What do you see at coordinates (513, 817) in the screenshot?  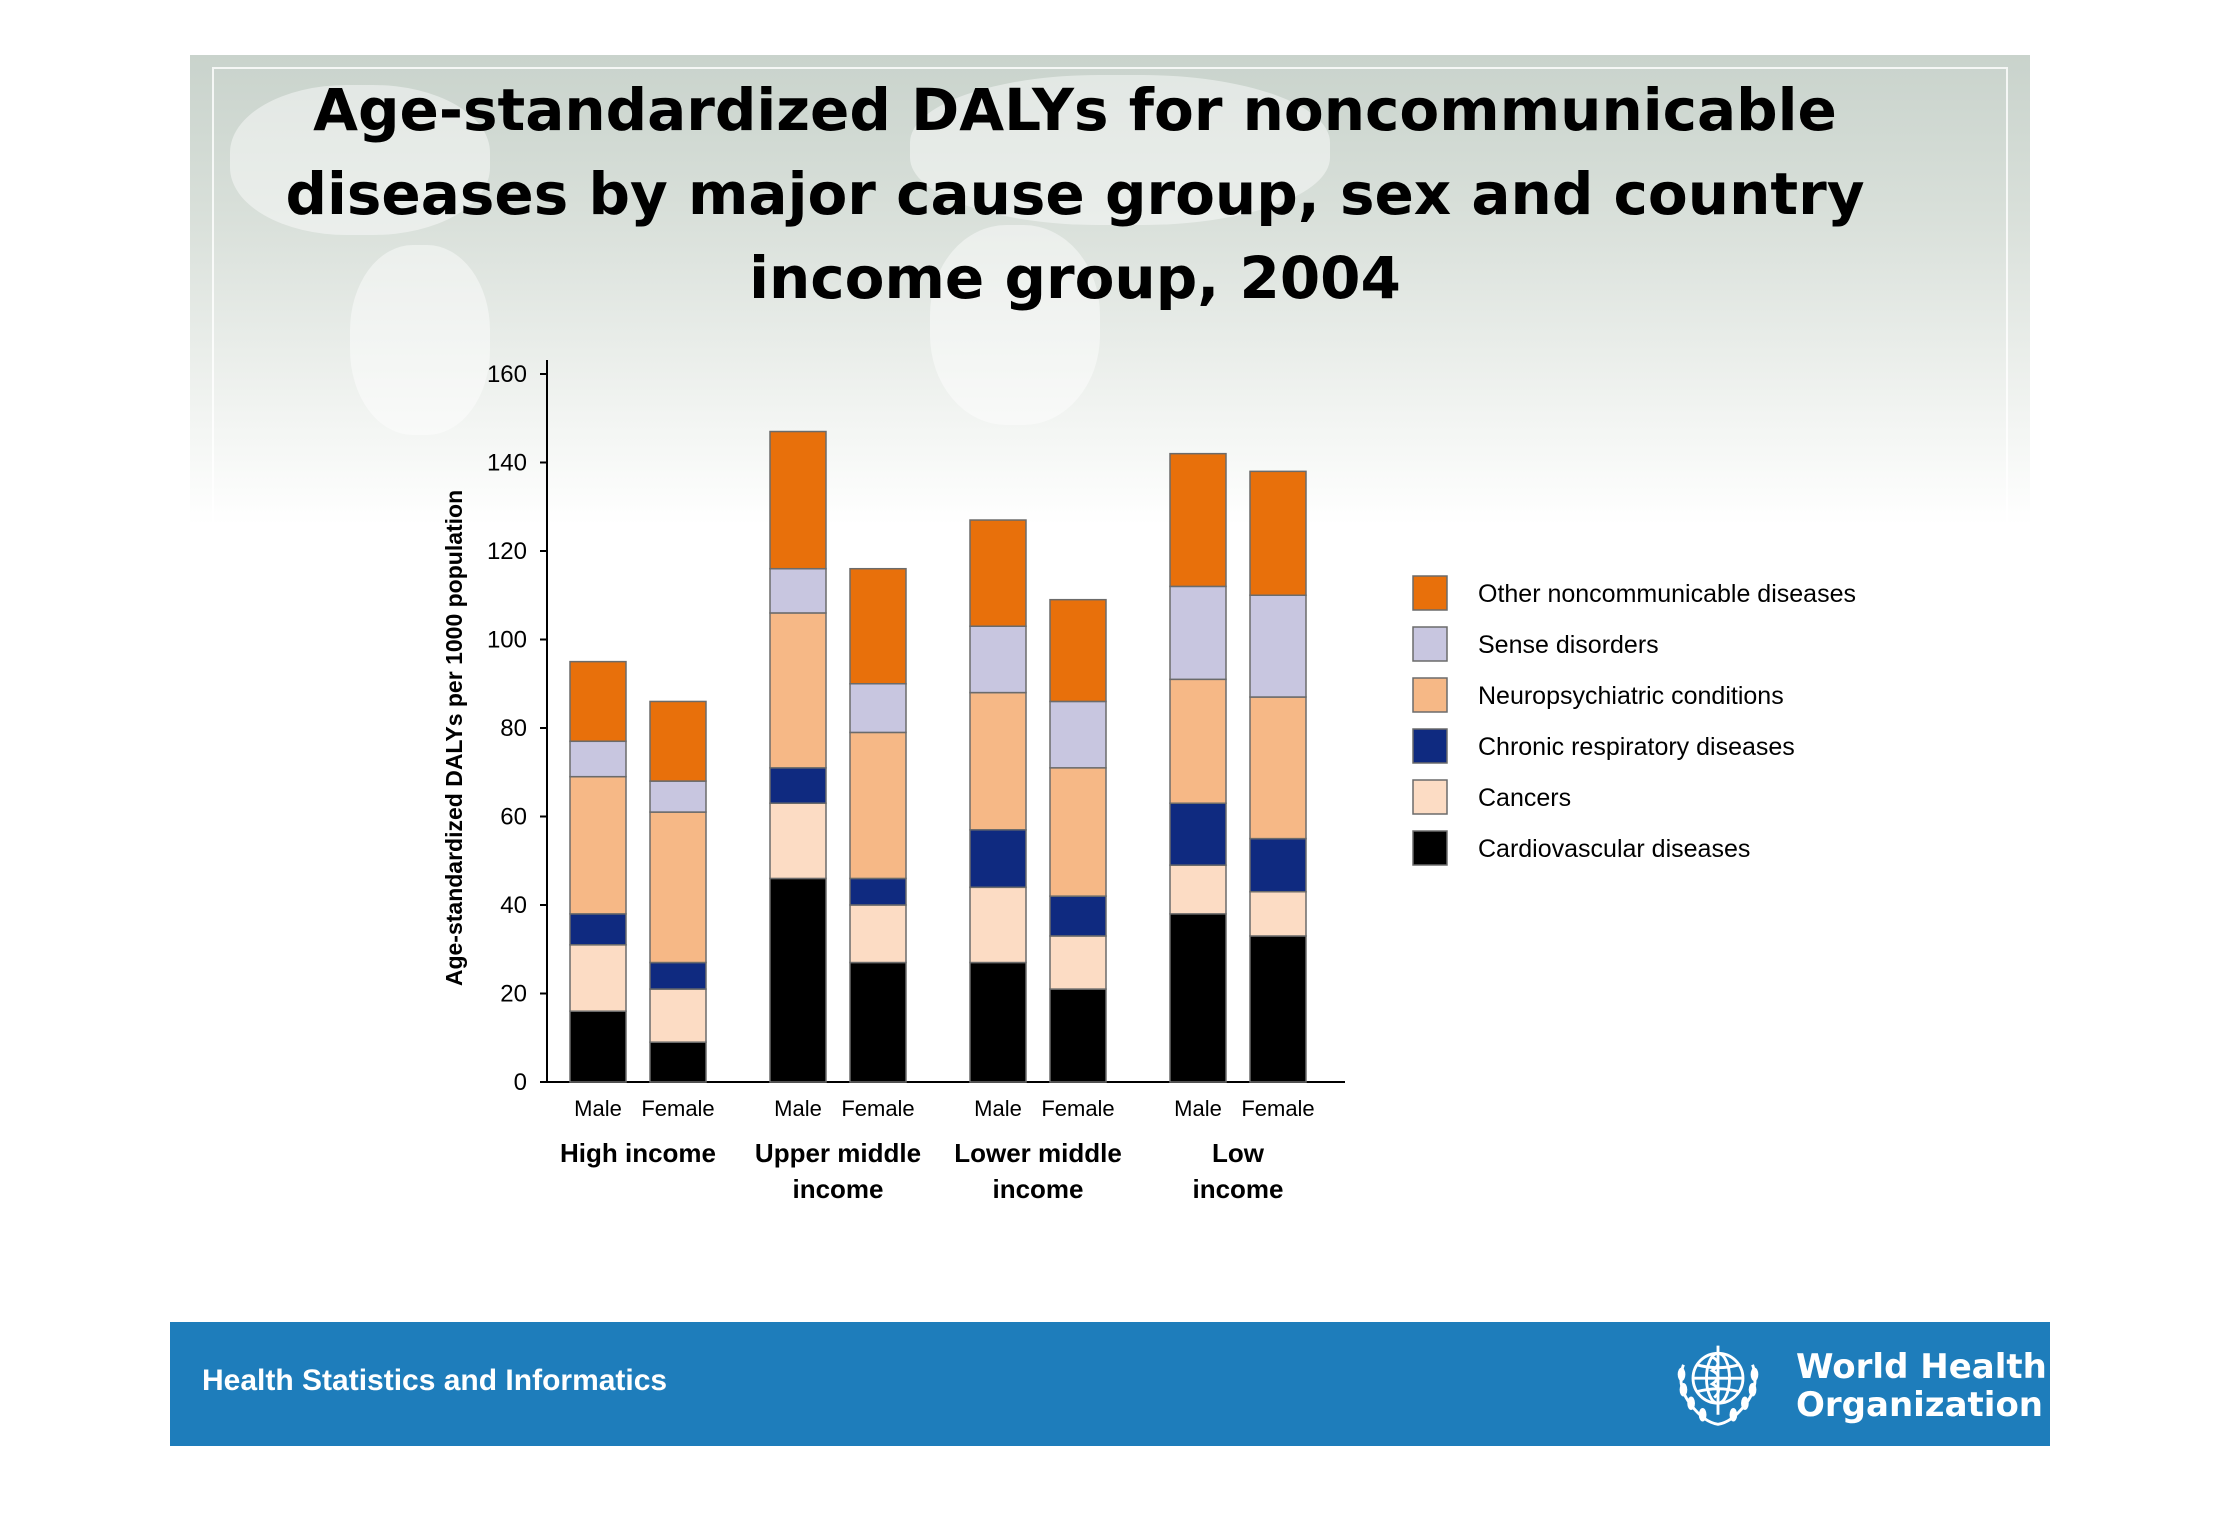 I see `y-tick-label: 60` at bounding box center [513, 817].